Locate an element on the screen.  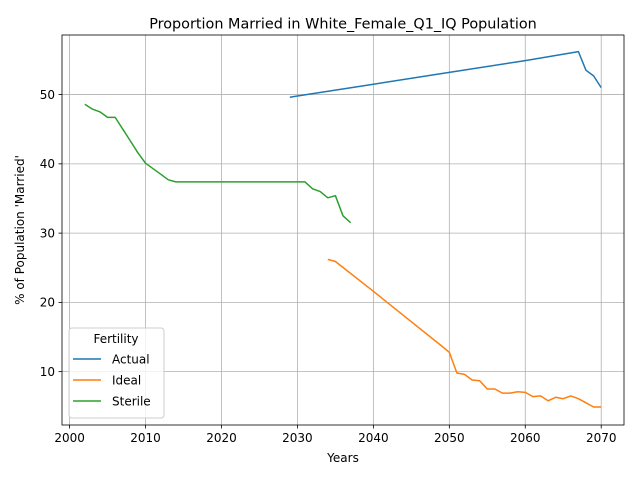
series-line-ideal is located at coordinates (464, 333).